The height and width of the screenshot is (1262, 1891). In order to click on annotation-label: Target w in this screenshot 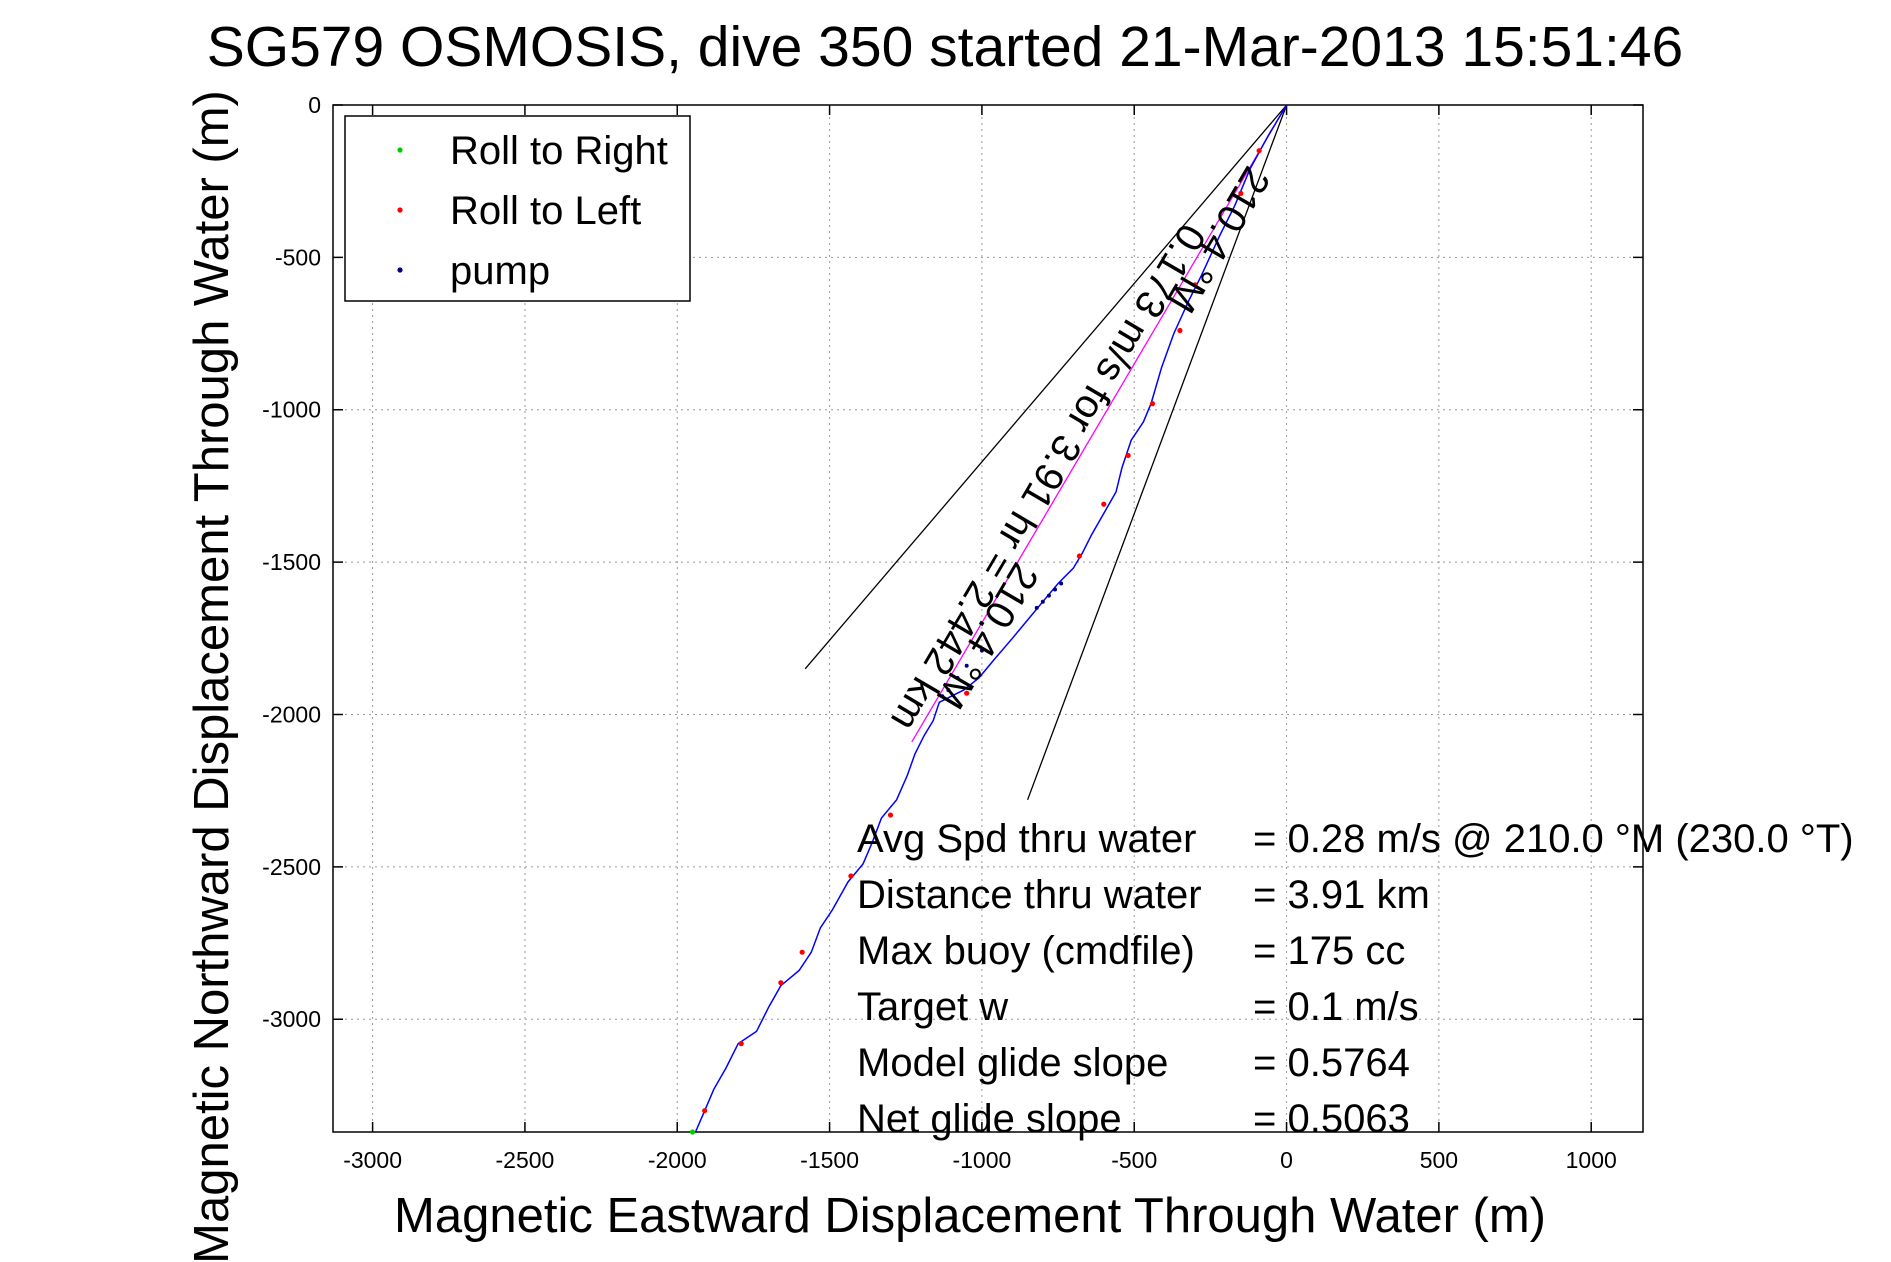, I will do `click(932, 1007)`.